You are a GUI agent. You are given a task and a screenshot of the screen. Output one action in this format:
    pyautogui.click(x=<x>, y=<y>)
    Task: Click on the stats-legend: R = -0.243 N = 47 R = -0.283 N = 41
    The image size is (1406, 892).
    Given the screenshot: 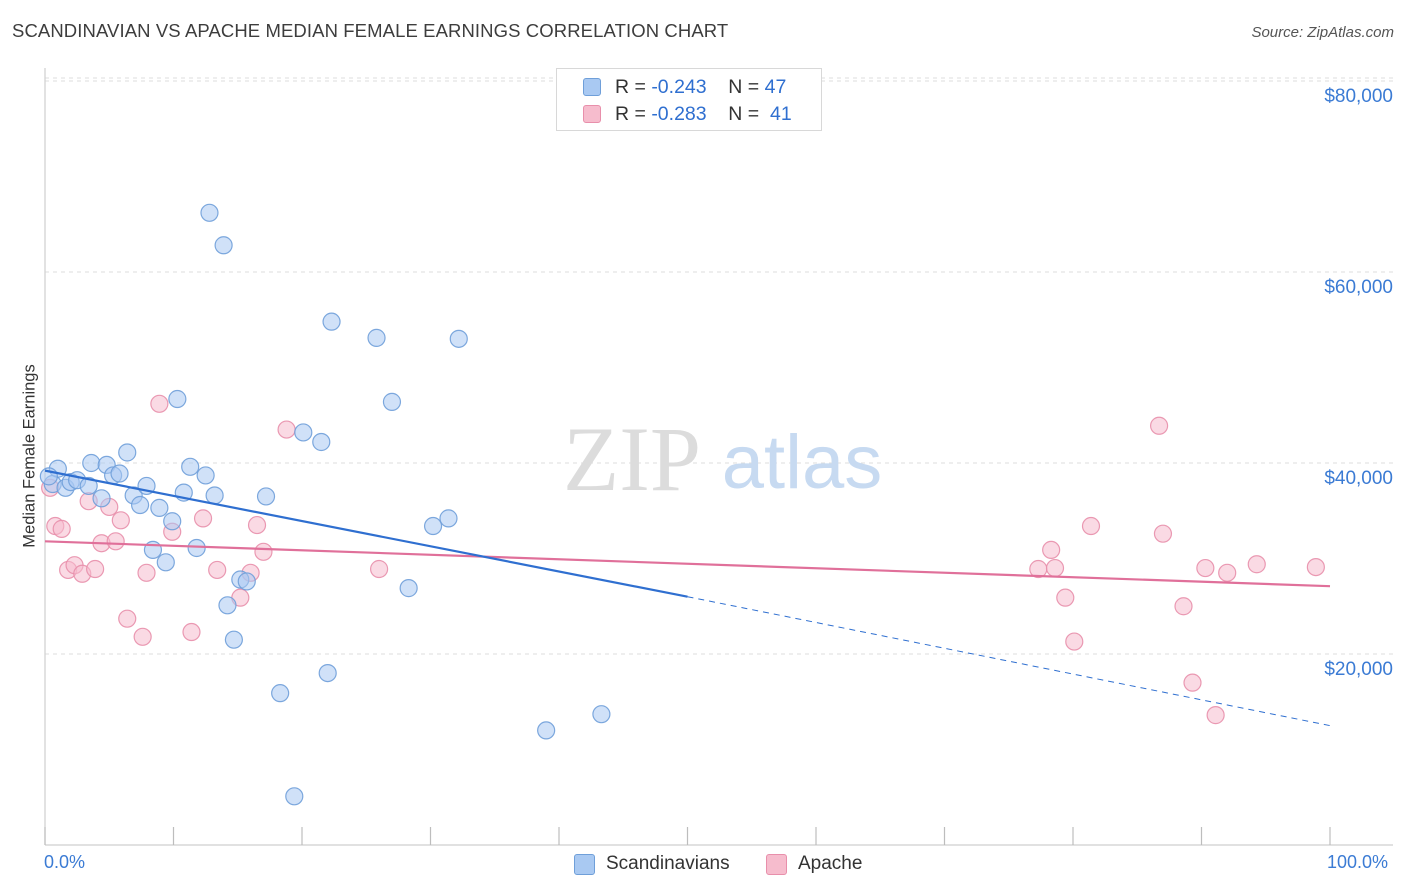 What is the action you would take?
    pyautogui.click(x=689, y=99)
    